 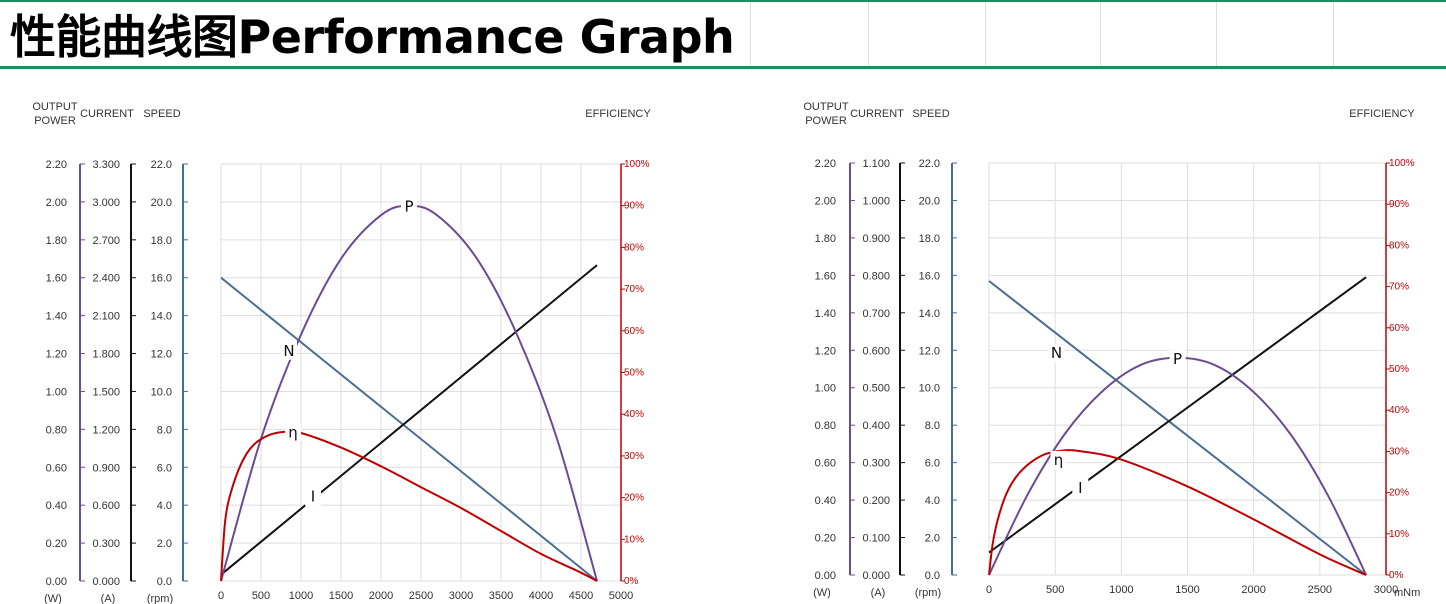 I want to click on power-tick-label: 1.20, so click(x=825, y=351).